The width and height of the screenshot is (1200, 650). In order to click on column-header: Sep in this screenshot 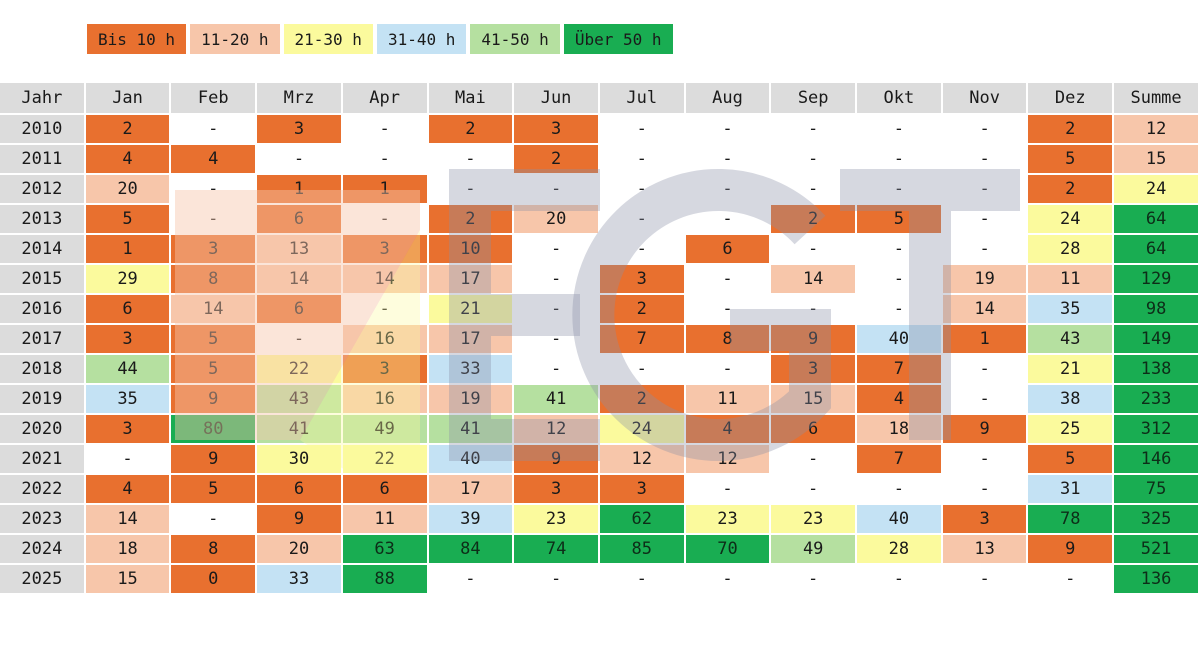, I will do `click(813, 98)`.